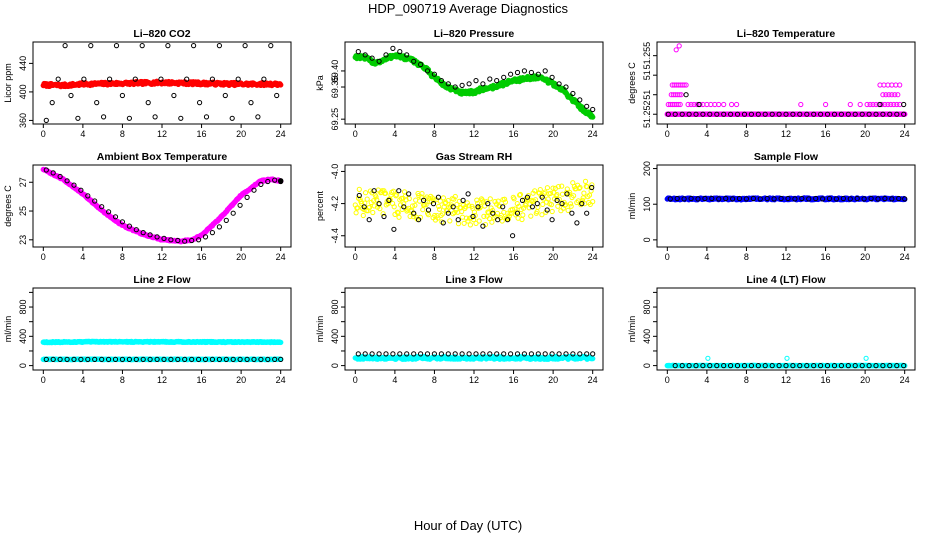  I want to click on y-tick-label: 360, so click(23, 120).